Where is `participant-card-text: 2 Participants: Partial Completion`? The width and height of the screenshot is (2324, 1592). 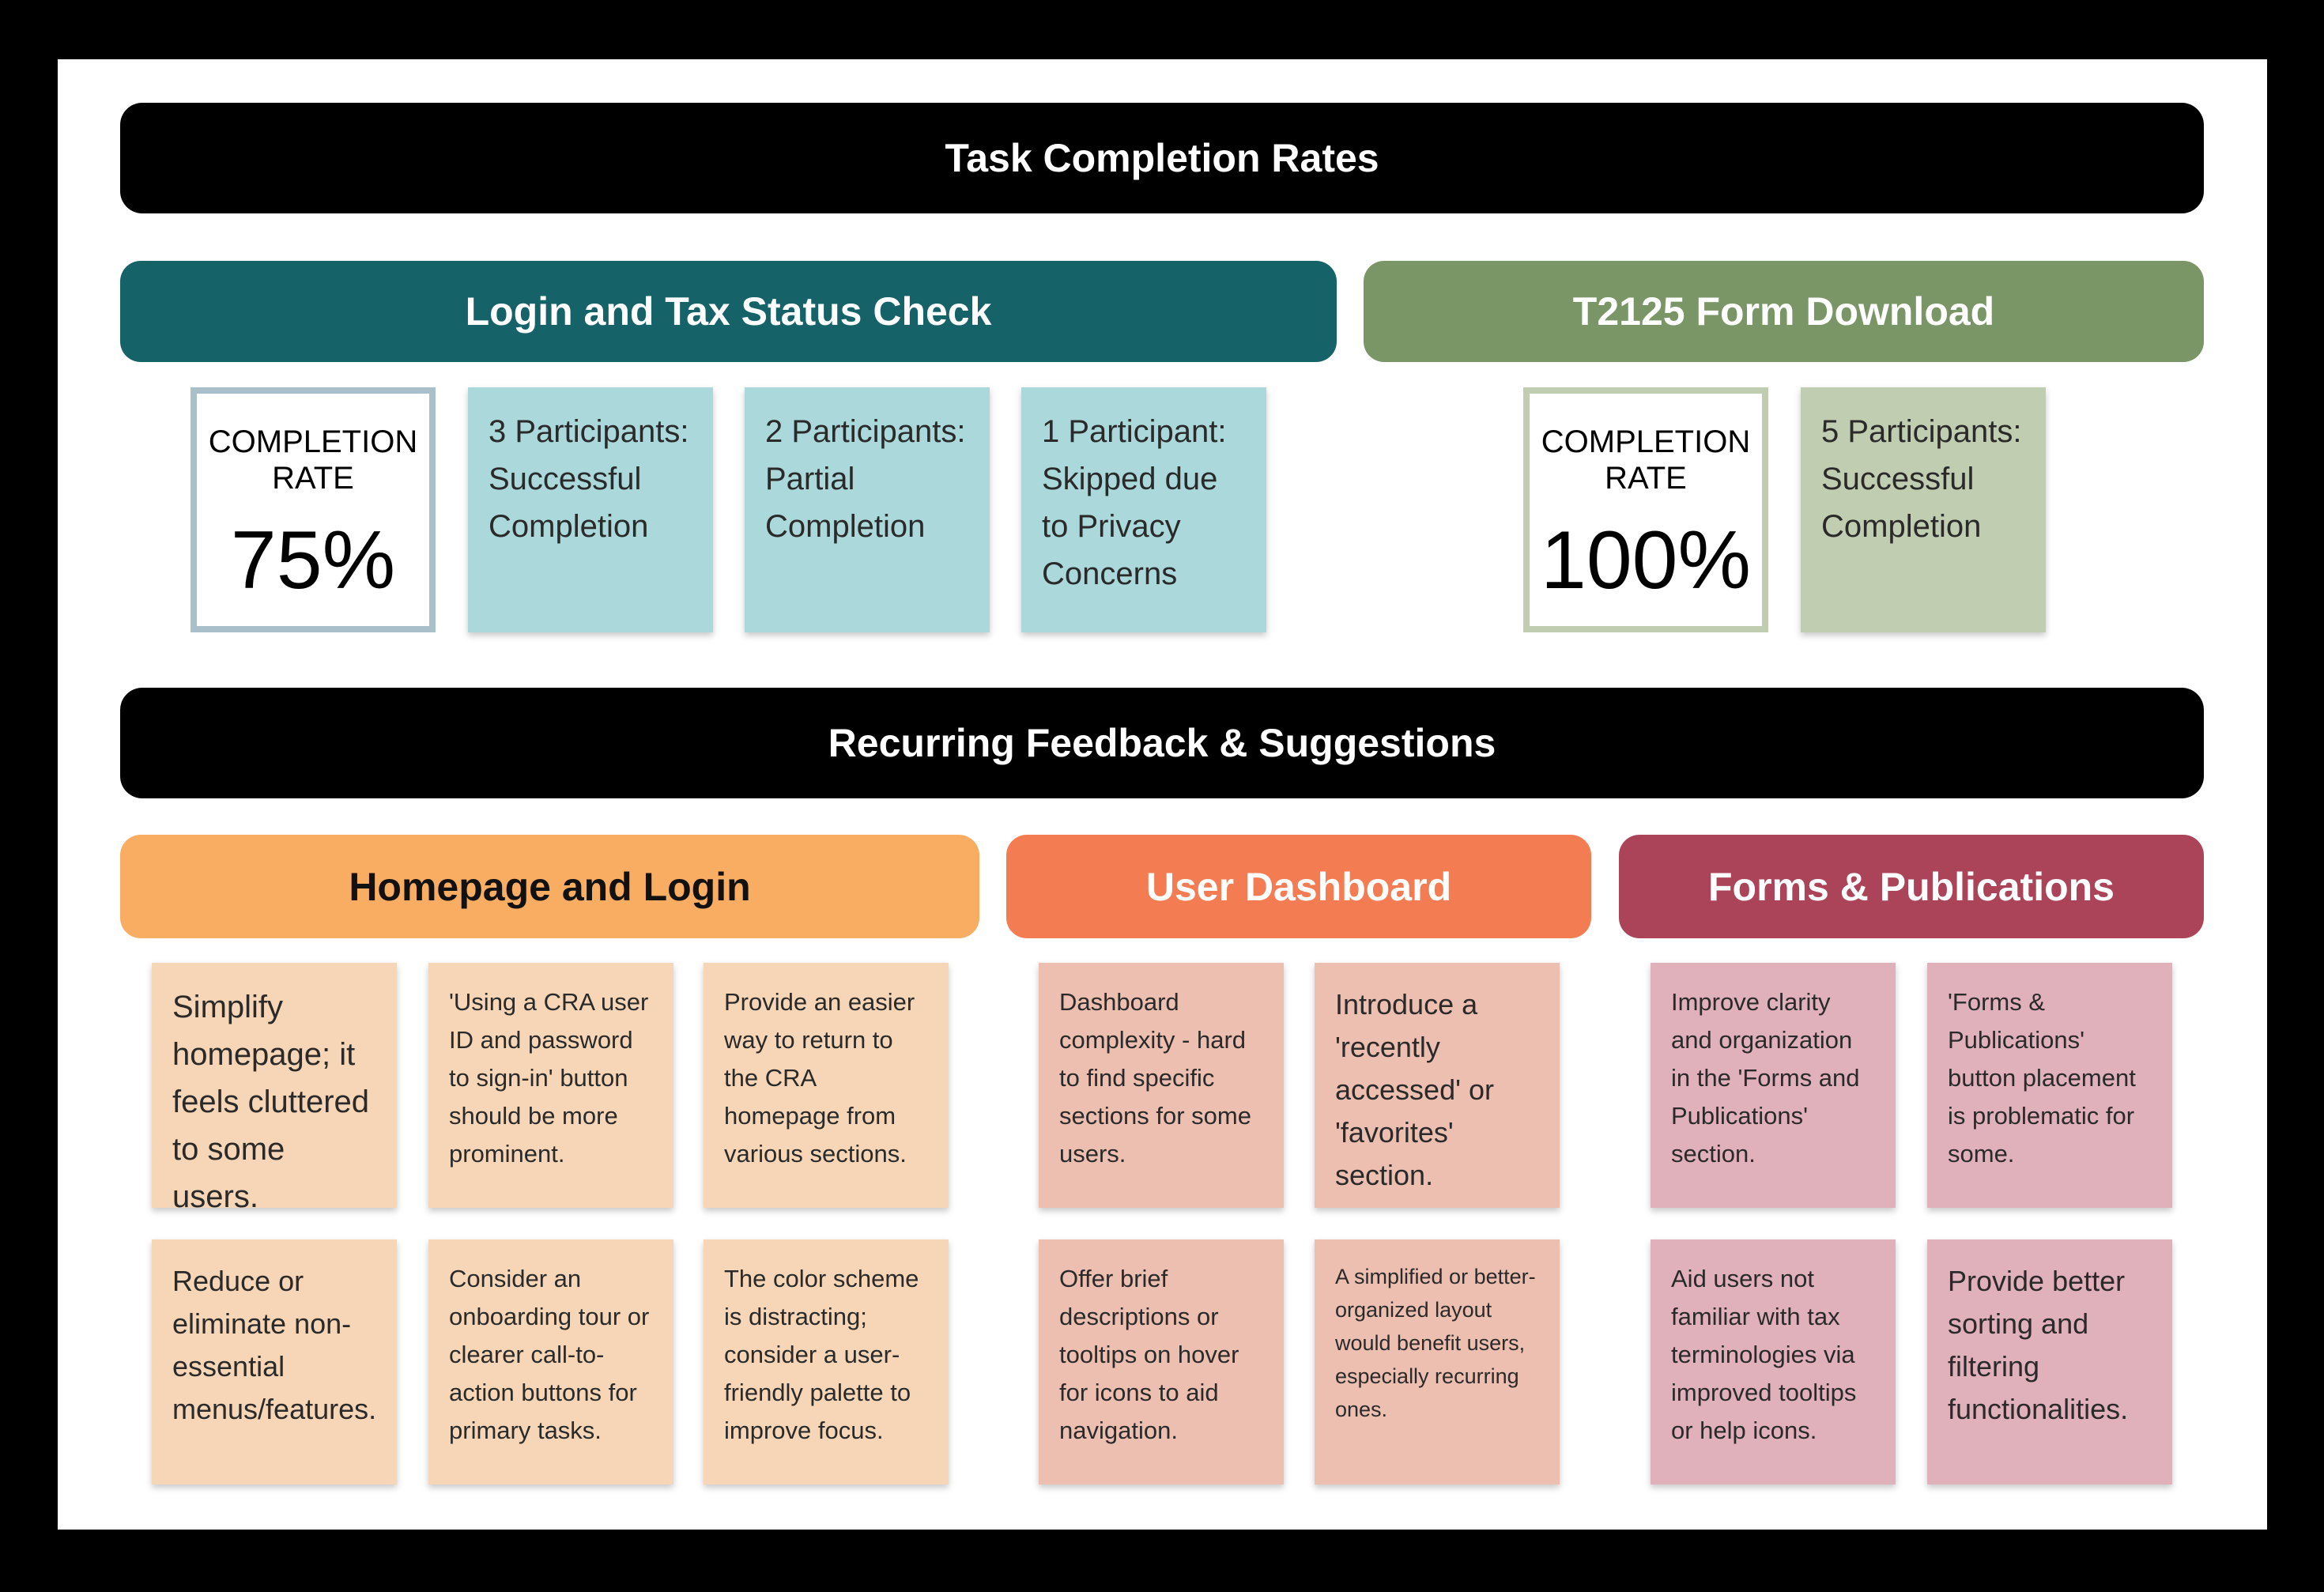 participant-card-text: 2 Participants: Partial Completion is located at coordinates (865, 479).